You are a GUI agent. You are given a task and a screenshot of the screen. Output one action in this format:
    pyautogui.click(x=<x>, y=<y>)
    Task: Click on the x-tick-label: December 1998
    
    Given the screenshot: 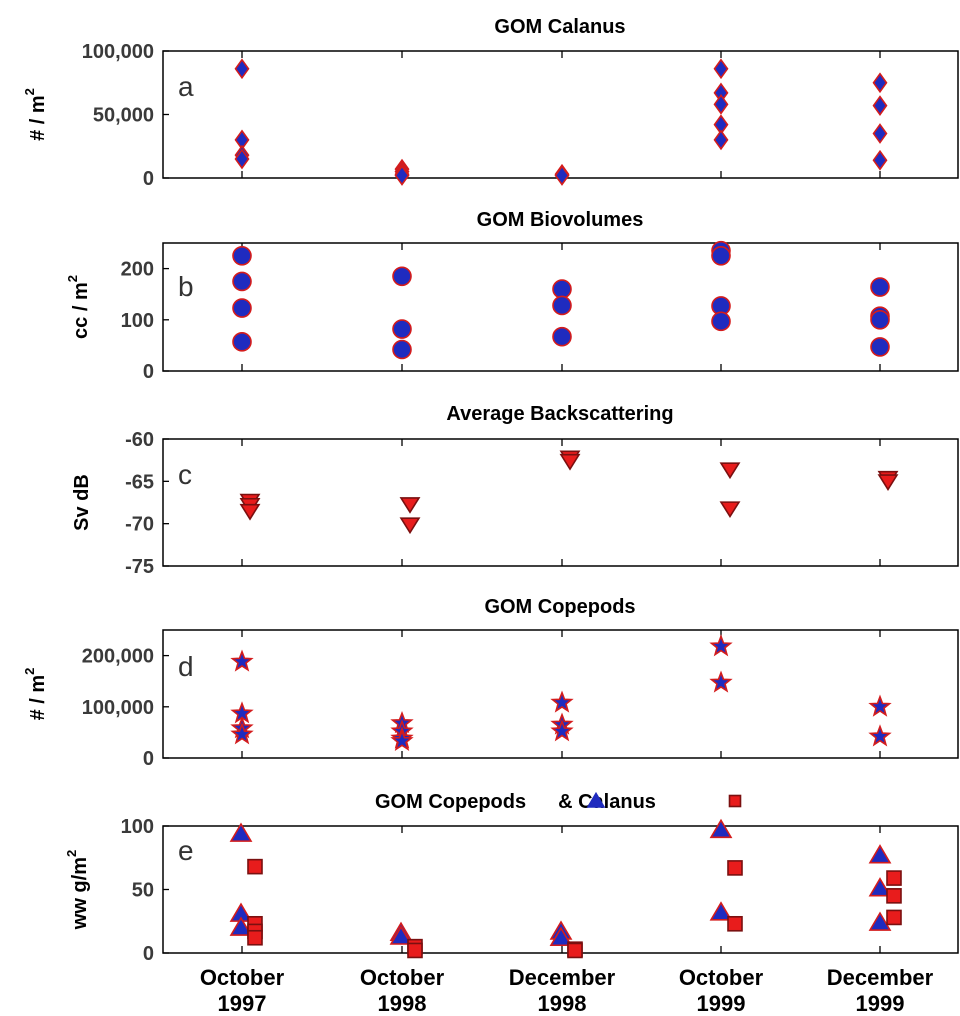 What is the action you would take?
    pyautogui.click(x=562, y=990)
    